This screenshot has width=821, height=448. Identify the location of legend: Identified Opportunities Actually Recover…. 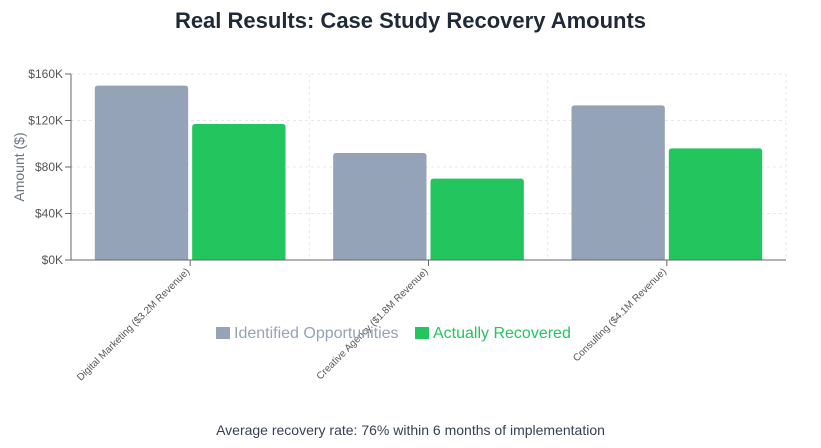
(393, 333).